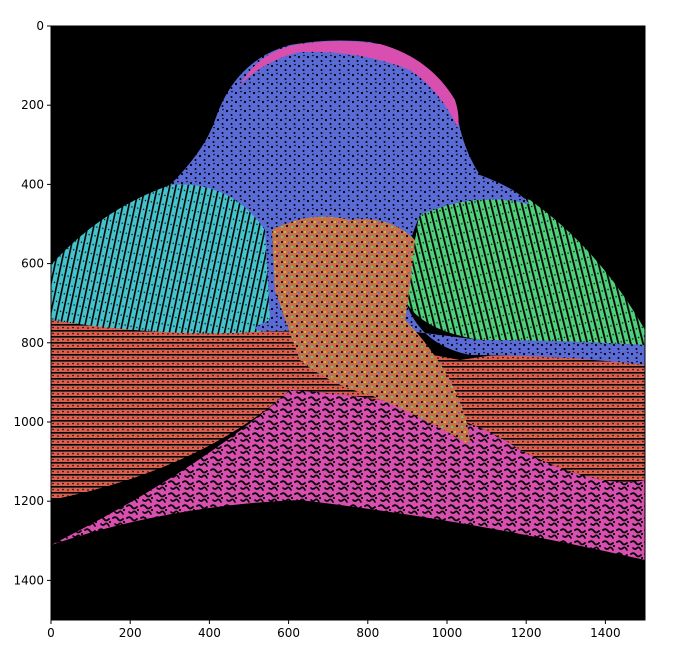  What do you see at coordinates (32, 303) in the screenshot?
I see `y-axis: 0 200 400 600 800 1000 1200 1400` at bounding box center [32, 303].